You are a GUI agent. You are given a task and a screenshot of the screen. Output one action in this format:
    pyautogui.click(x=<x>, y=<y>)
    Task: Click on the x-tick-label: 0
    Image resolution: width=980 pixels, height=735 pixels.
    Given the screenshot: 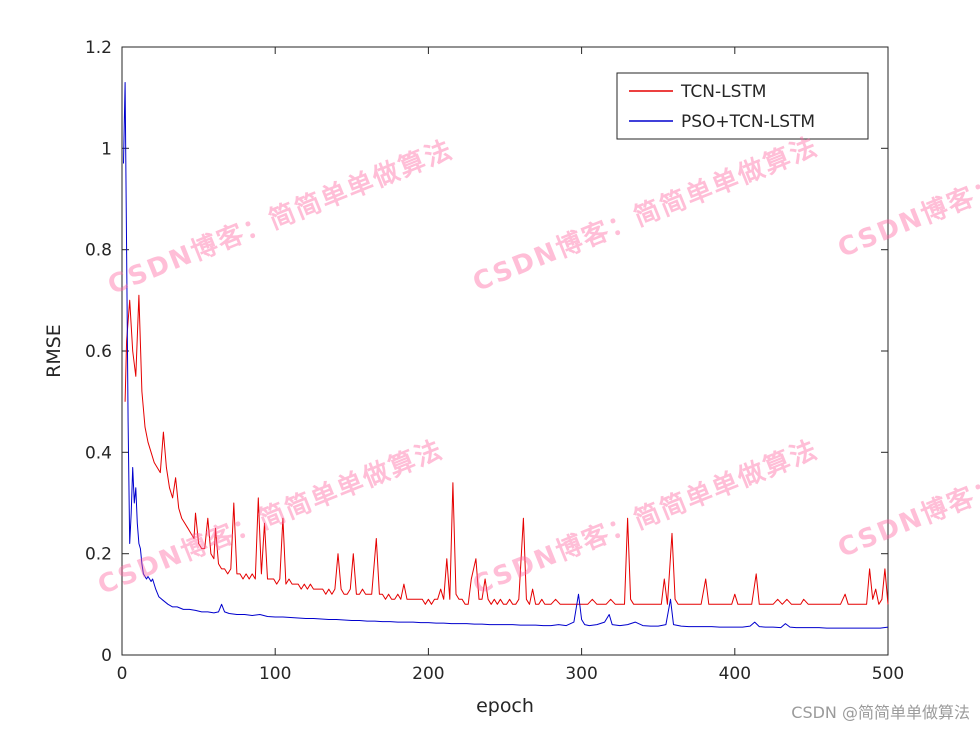 What is the action you would take?
    pyautogui.click(x=122, y=674)
    